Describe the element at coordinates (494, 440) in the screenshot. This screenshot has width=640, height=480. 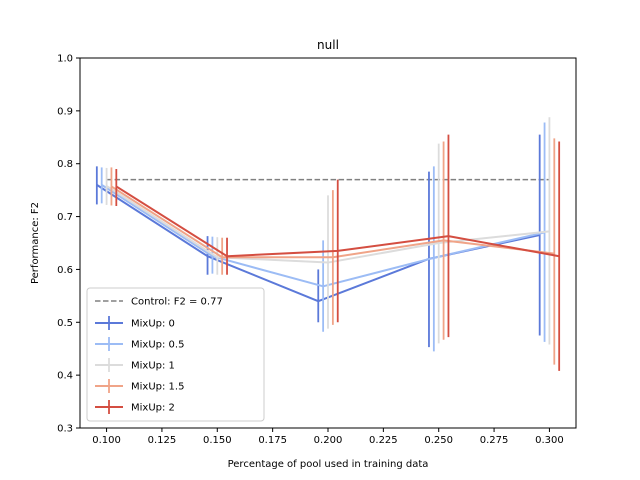
I see `x-tick-label: 0.275` at that location.